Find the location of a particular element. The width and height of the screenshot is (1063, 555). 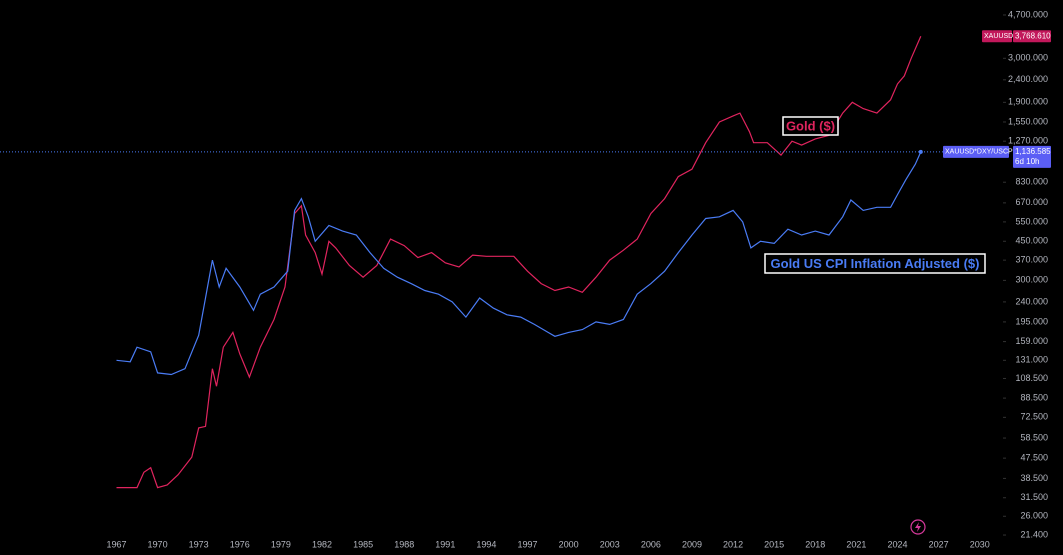

annotation: Gold ($) is located at coordinates (810, 125).